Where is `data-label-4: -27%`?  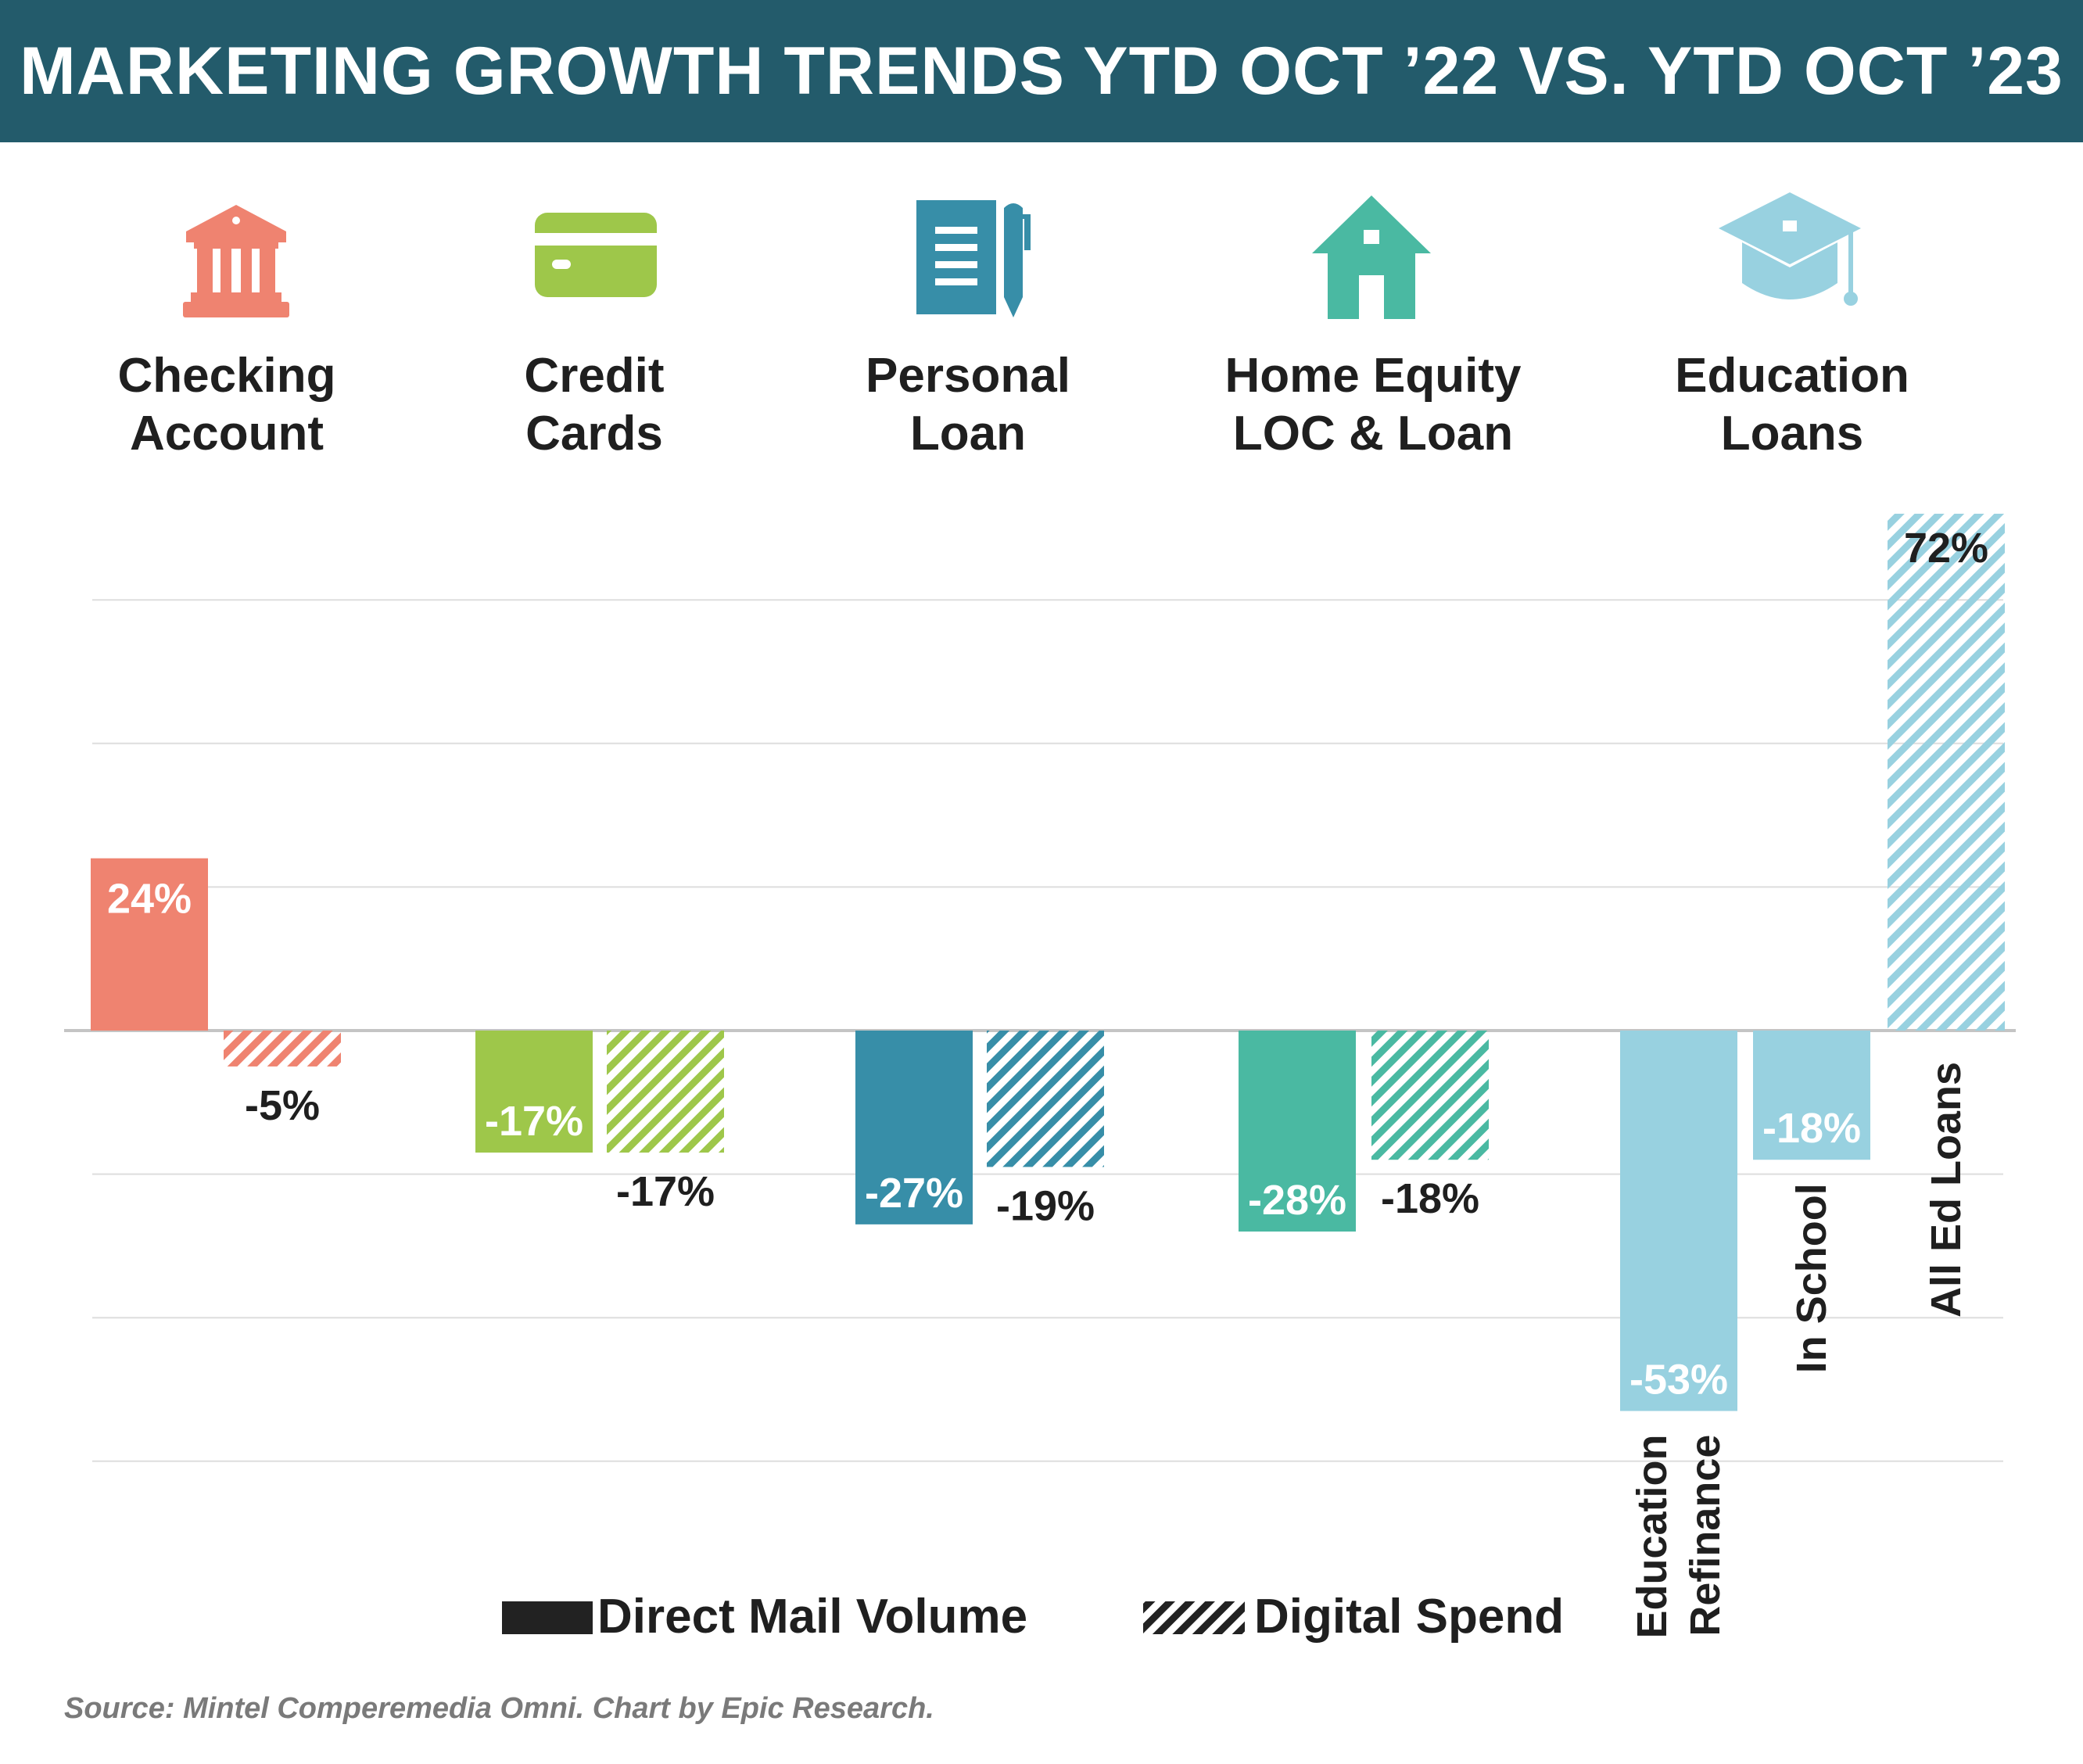 data-label-4: -27% is located at coordinates (914, 1193).